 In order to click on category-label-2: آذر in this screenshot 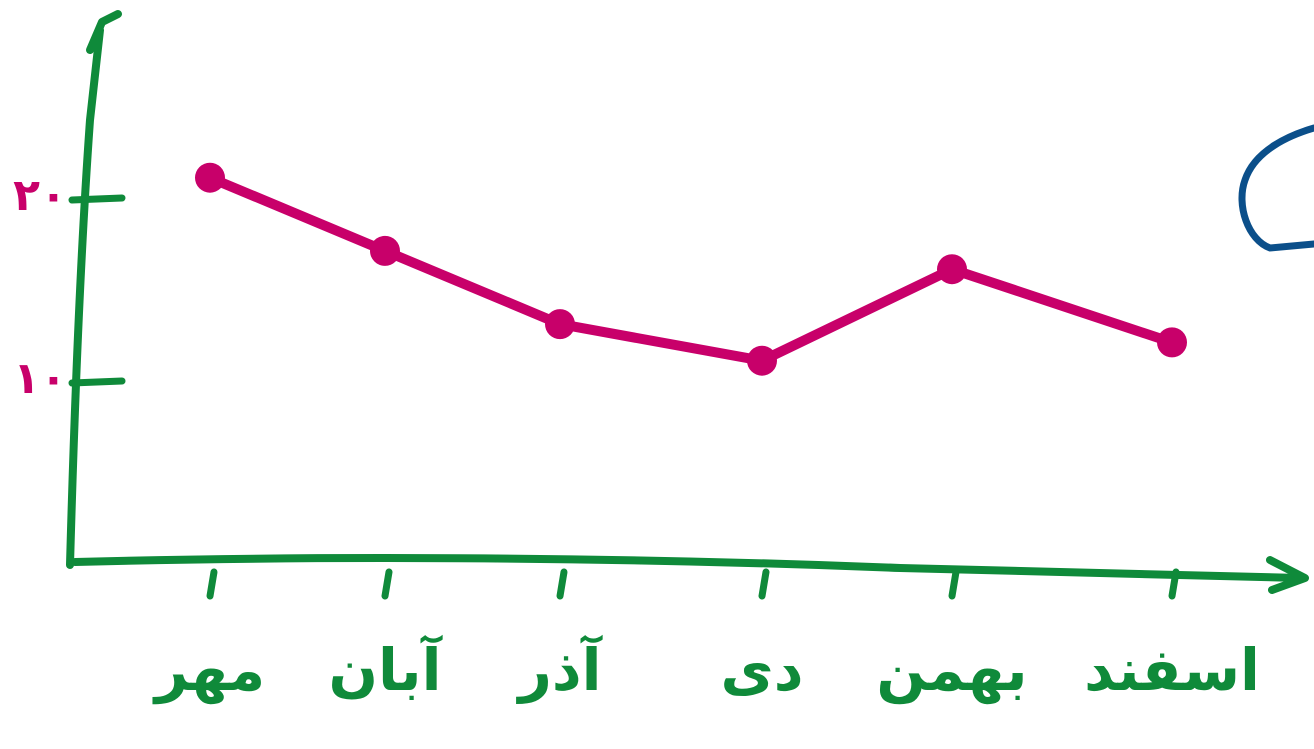, I will do `click(559, 669)`.